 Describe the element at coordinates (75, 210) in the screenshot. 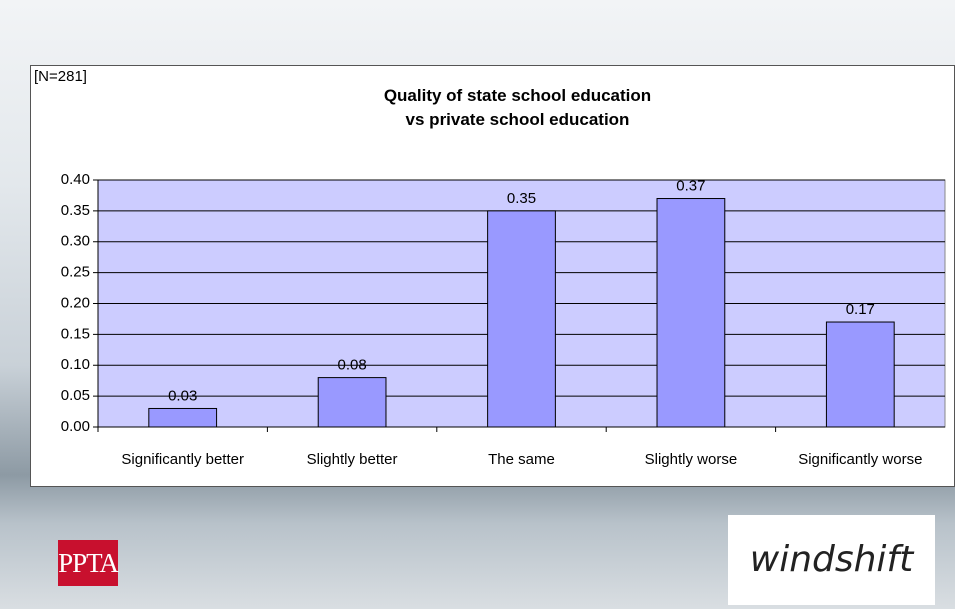

I see `y-tick-label: 0.35` at that location.